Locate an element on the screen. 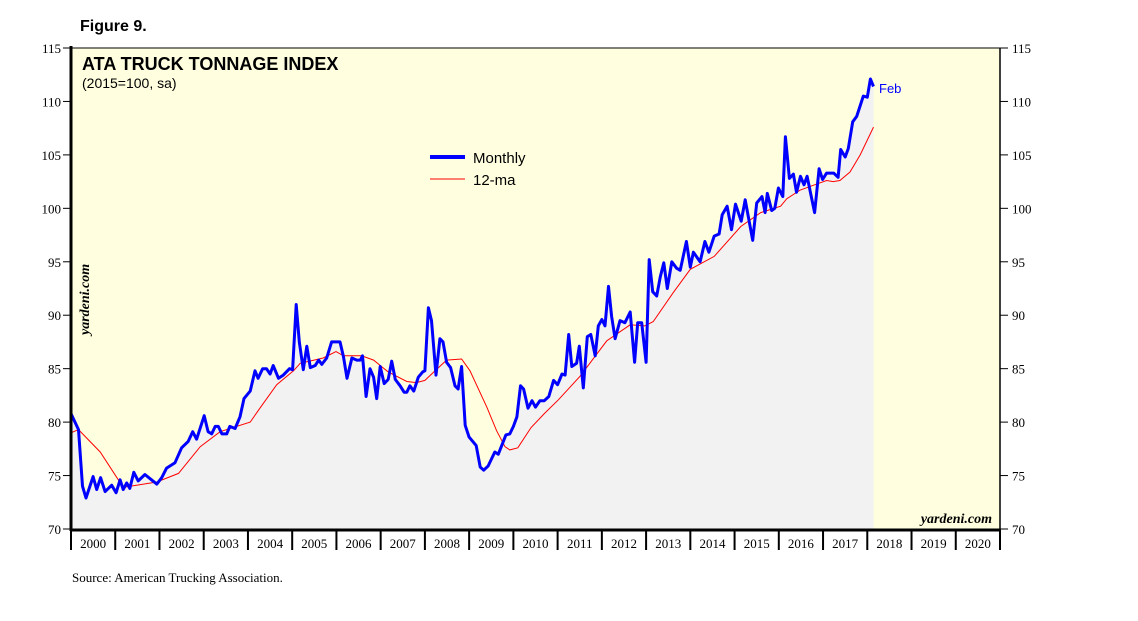 This screenshot has width=1138, height=621. x-tick-label: 2003 is located at coordinates (226, 543).